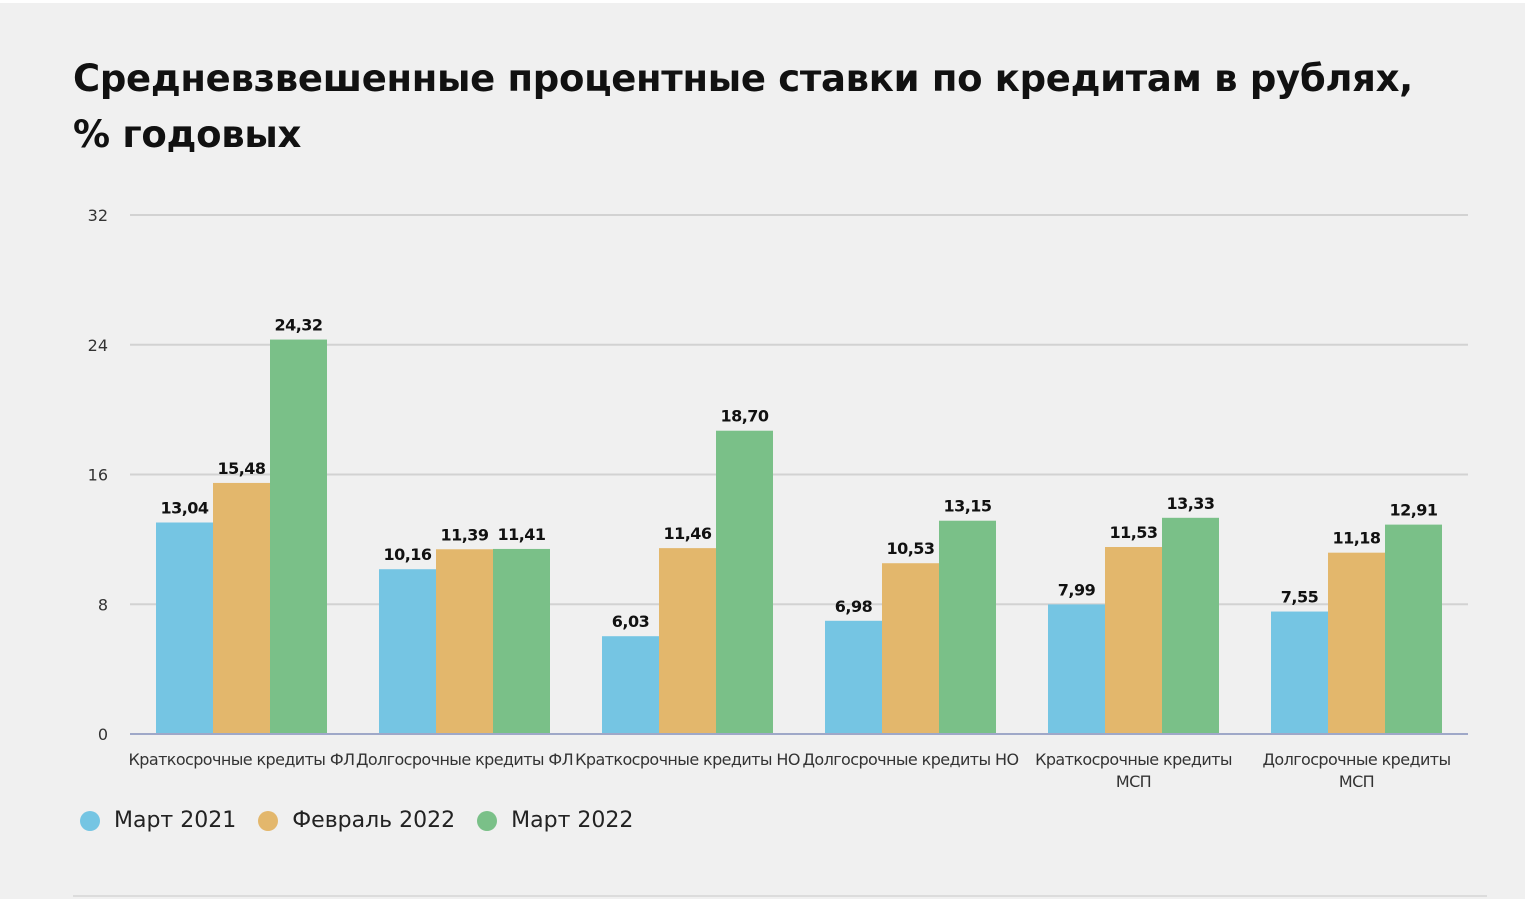 Image resolution: width=1540 pixels, height=899 pixels. I want to click on divider, so click(780, 896).